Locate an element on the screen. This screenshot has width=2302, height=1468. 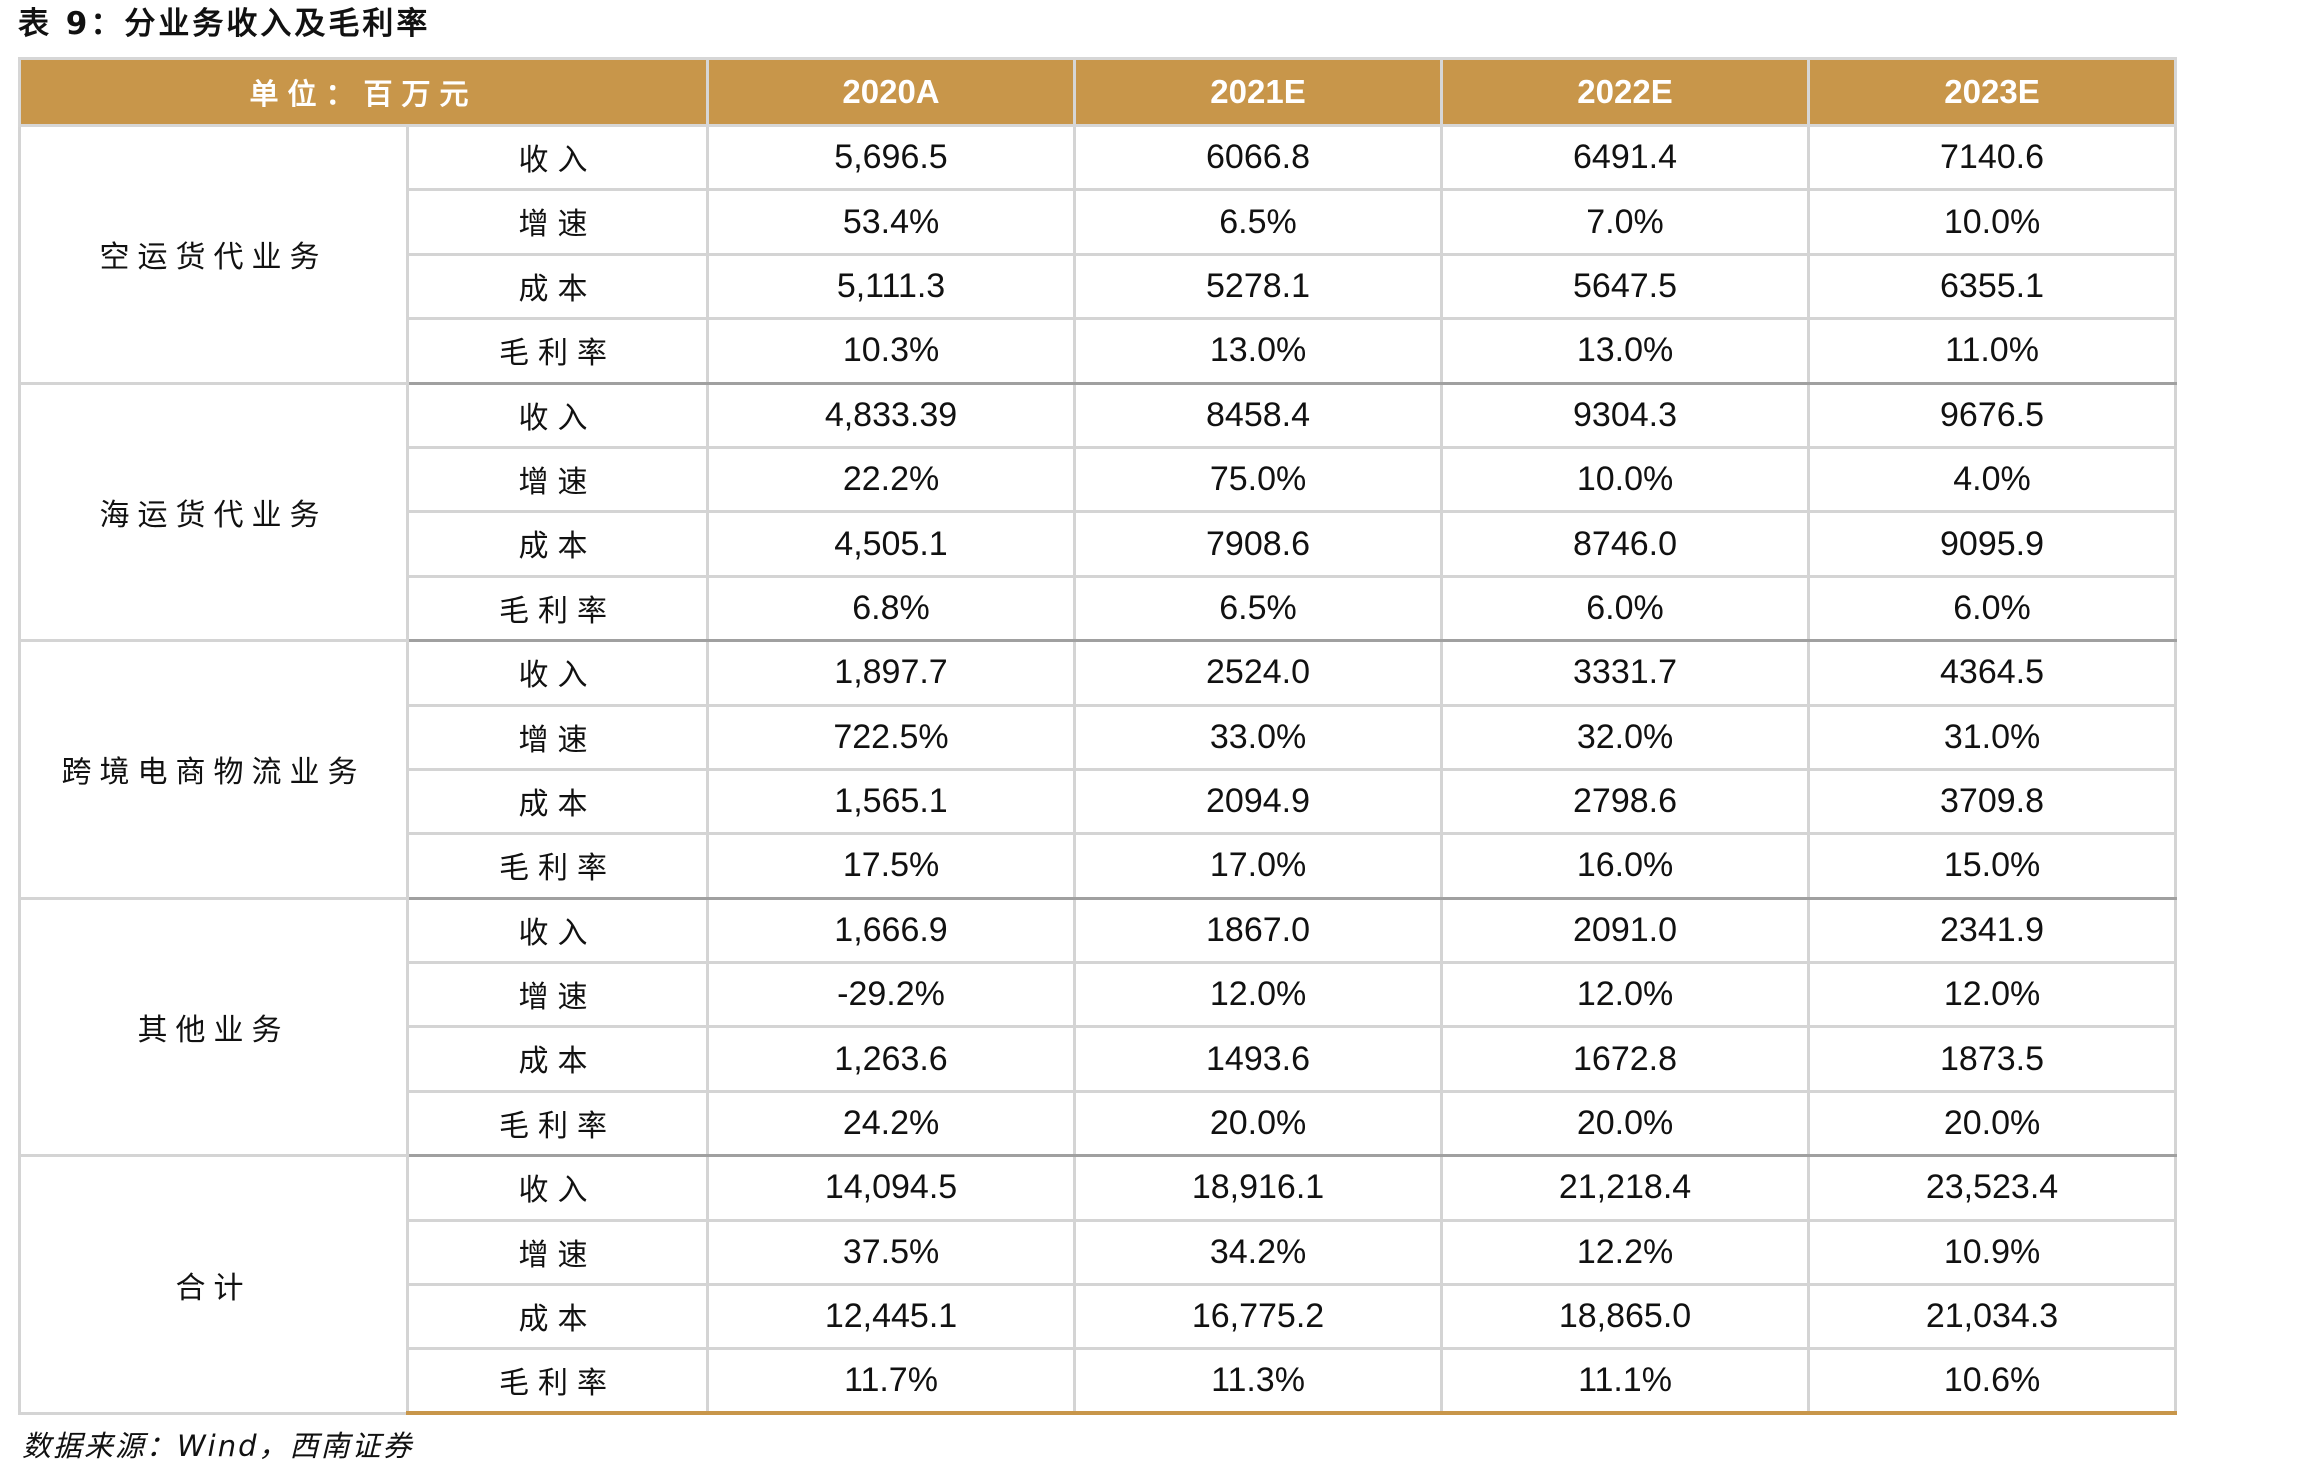
table-row-total-cost: 成本 12,445.1 16,775.2 18,865.0 21,034.3 is located at coordinates (1099, 1317).